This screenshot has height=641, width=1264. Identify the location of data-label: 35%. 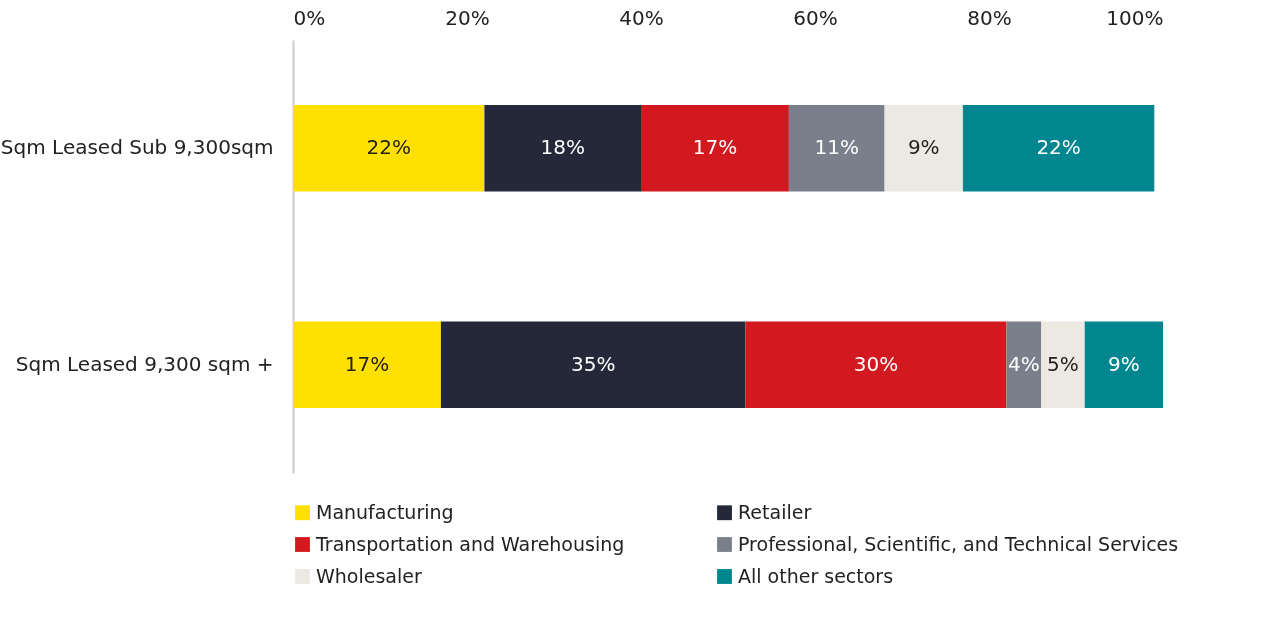
(593, 363).